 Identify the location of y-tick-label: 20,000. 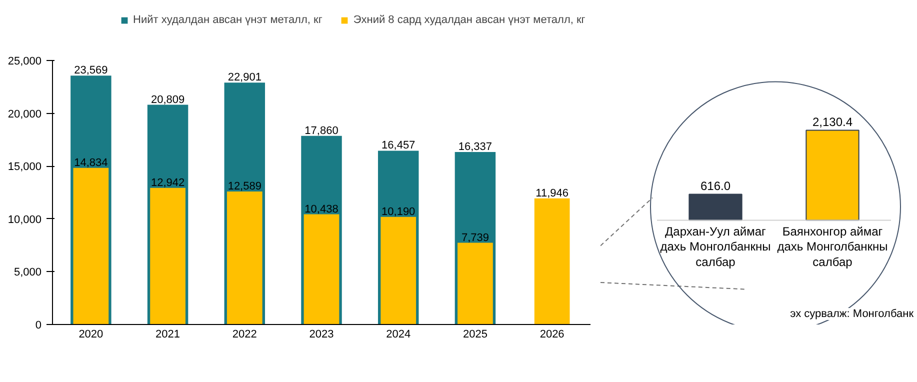
(25, 114).